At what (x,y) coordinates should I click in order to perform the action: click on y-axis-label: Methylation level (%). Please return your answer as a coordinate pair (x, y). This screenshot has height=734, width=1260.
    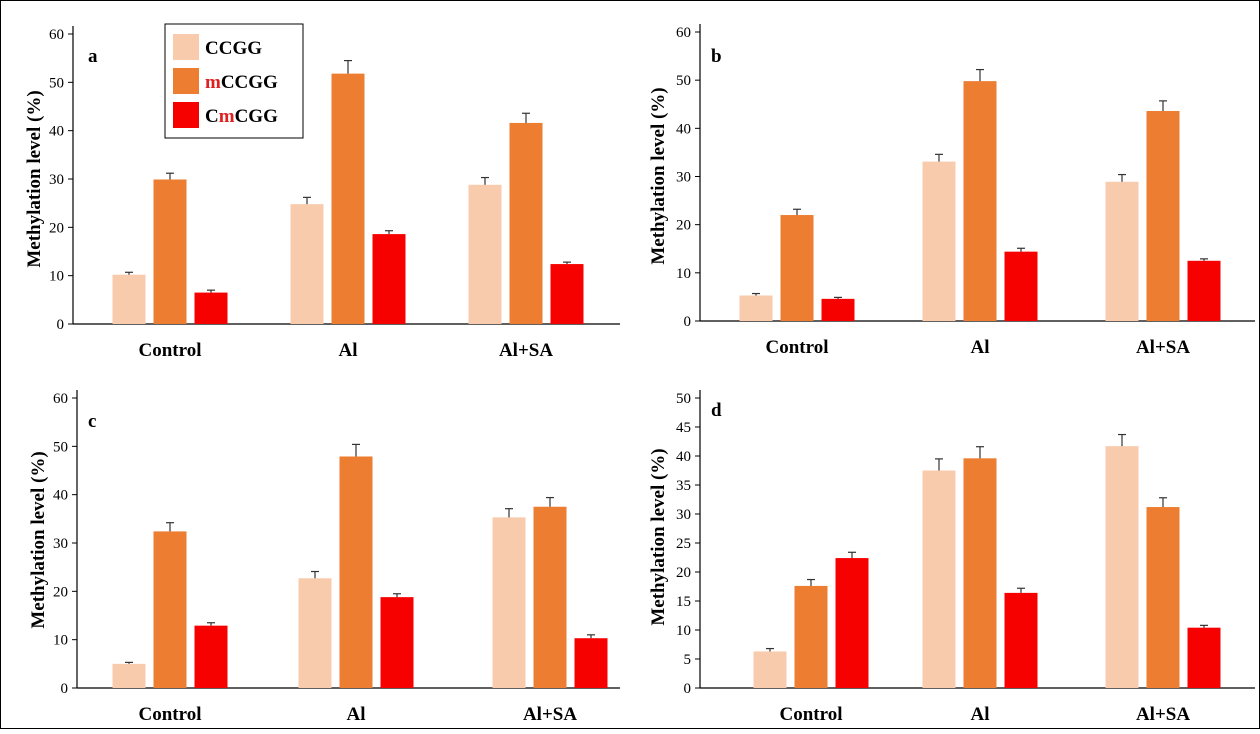
    Looking at the image, I should click on (658, 536).